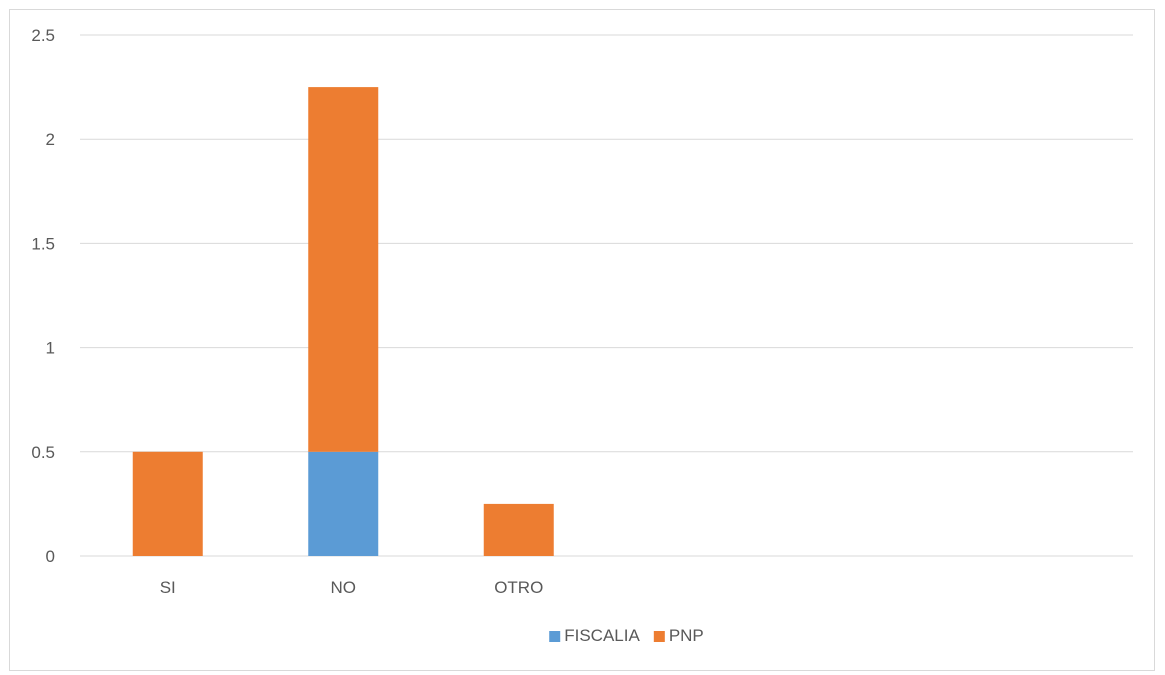 The height and width of the screenshot is (675, 1165). Describe the element at coordinates (167, 503) in the screenshot. I see `bar-pnp-si` at that location.